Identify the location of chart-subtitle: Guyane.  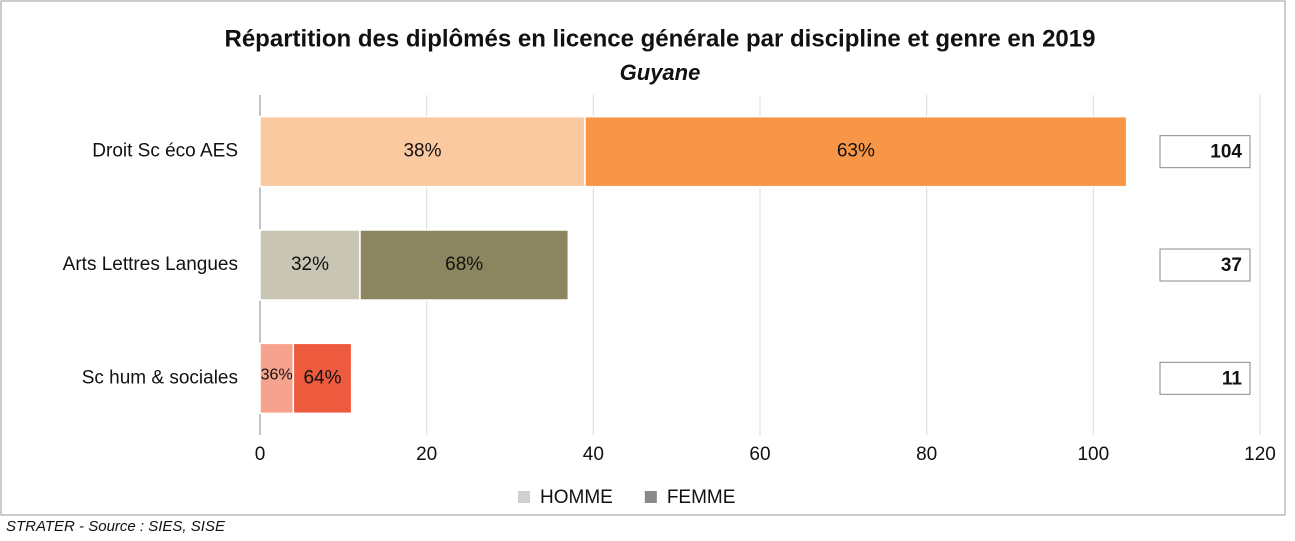
(660, 72).